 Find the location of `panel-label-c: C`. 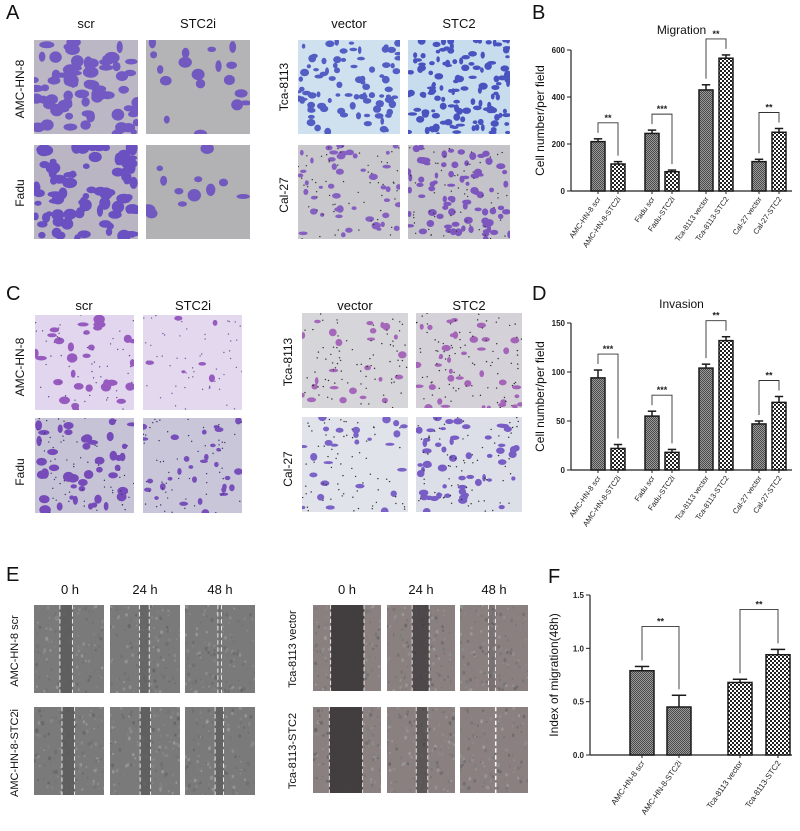

panel-label-c: C is located at coordinates (13, 294).